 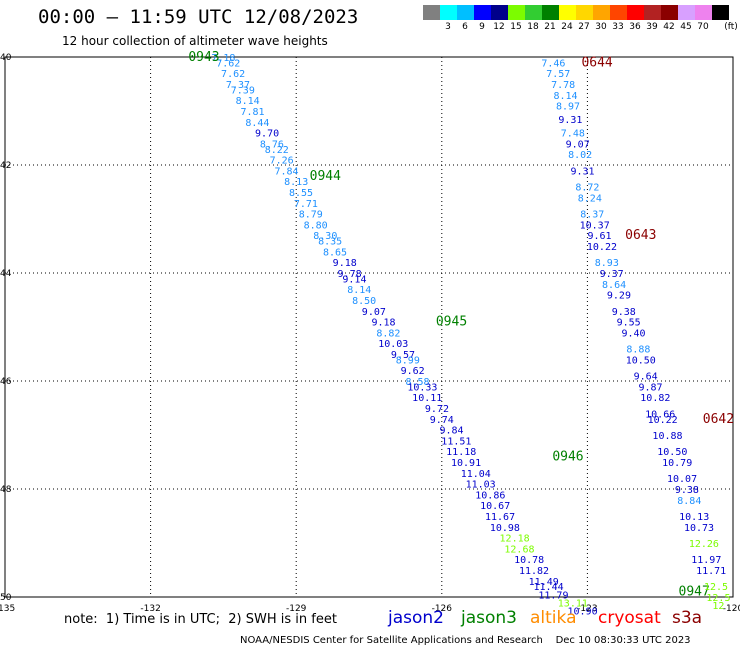 I want to click on wave-height-value: 9.70, so click(x=267, y=134).